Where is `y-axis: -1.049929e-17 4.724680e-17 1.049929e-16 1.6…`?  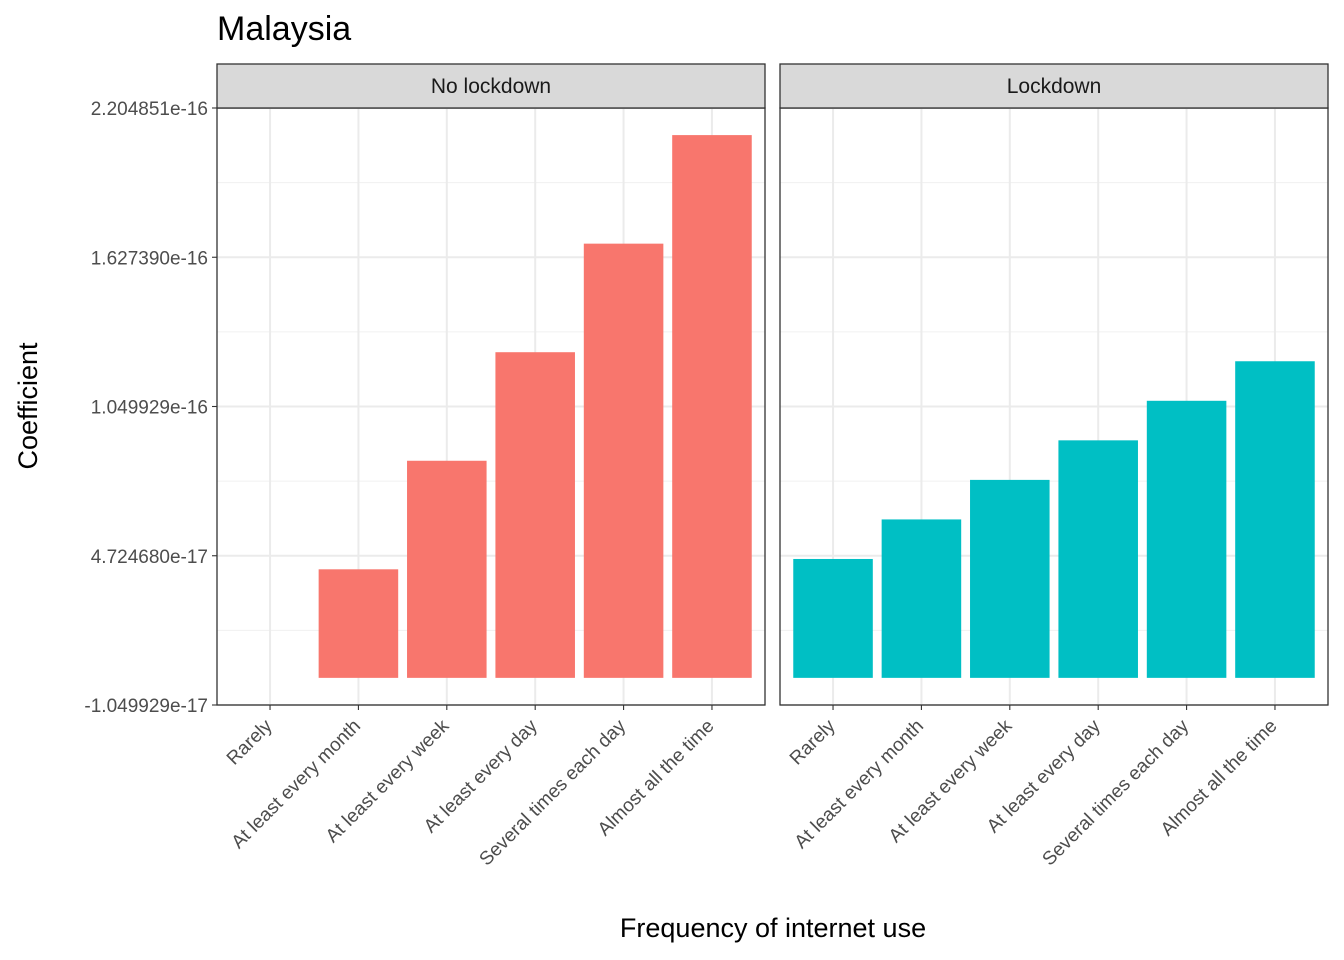
y-axis: -1.049929e-17 4.724680e-17 1.049929e-16 1.6… is located at coordinates (150, 408).